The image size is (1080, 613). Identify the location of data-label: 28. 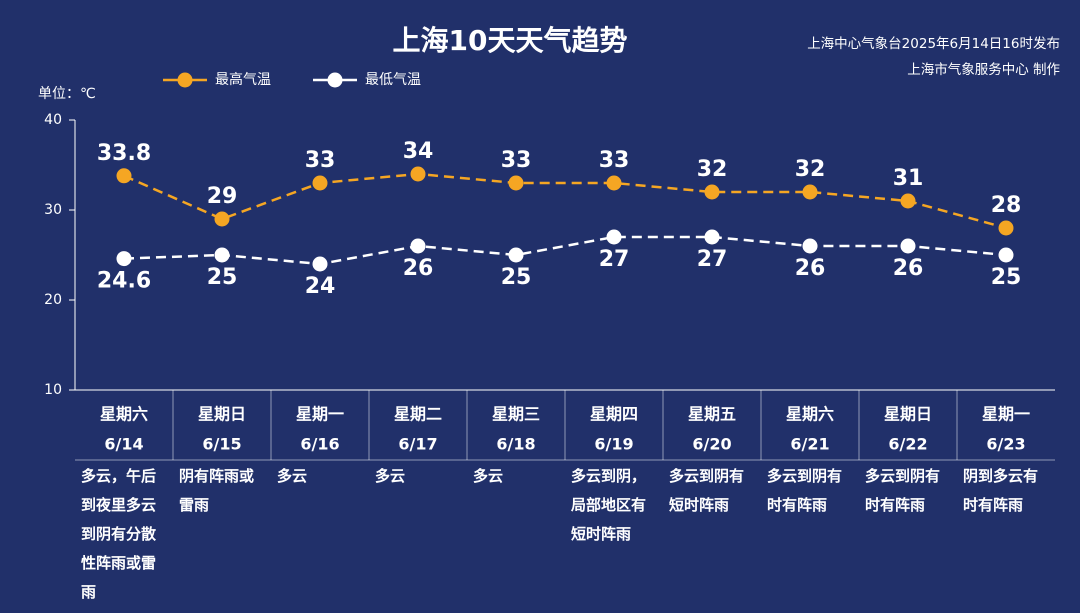
(1006, 205).